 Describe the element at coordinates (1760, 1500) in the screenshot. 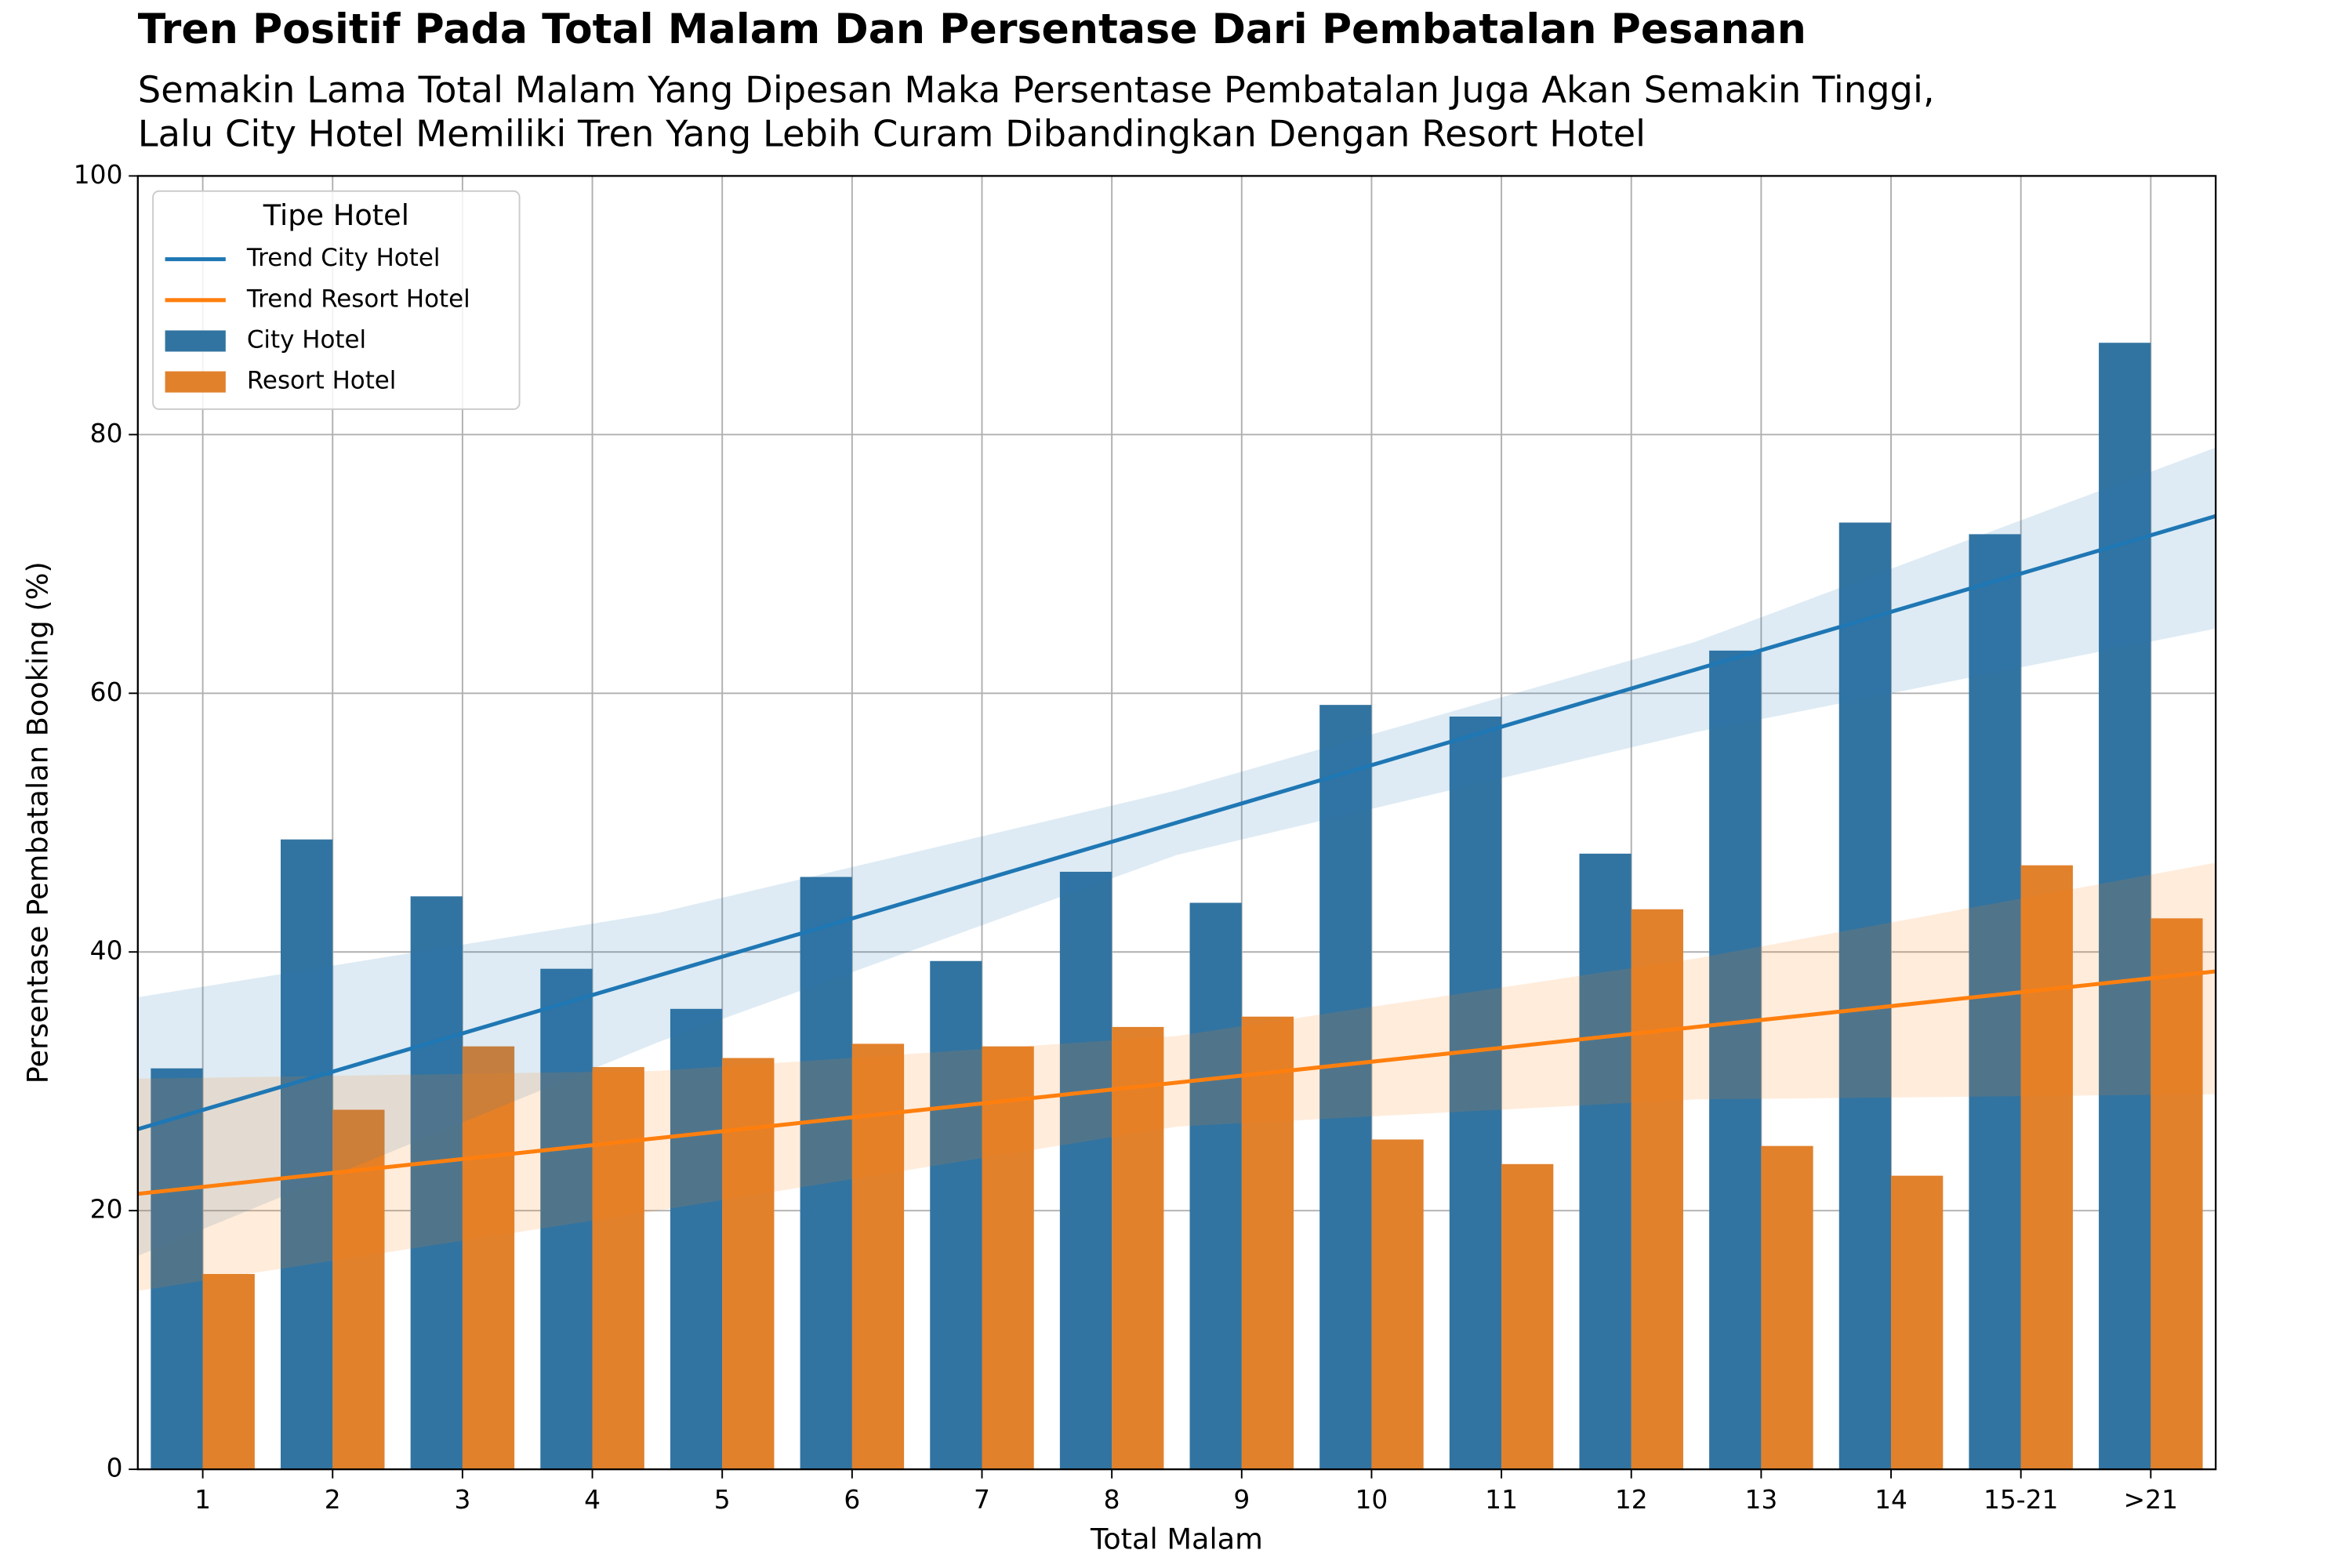

I see `x-tick-label: 13` at that location.